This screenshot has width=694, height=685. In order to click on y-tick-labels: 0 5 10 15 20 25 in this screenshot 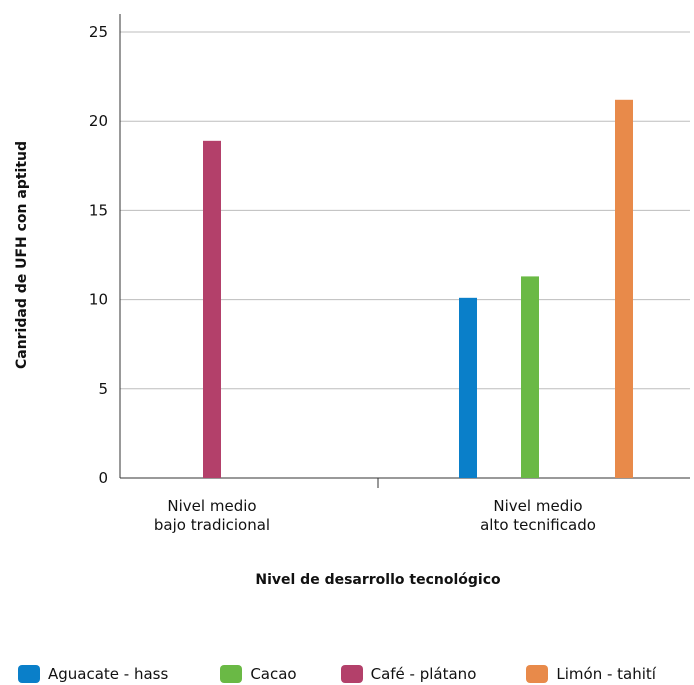, I will do `click(98, 255)`.